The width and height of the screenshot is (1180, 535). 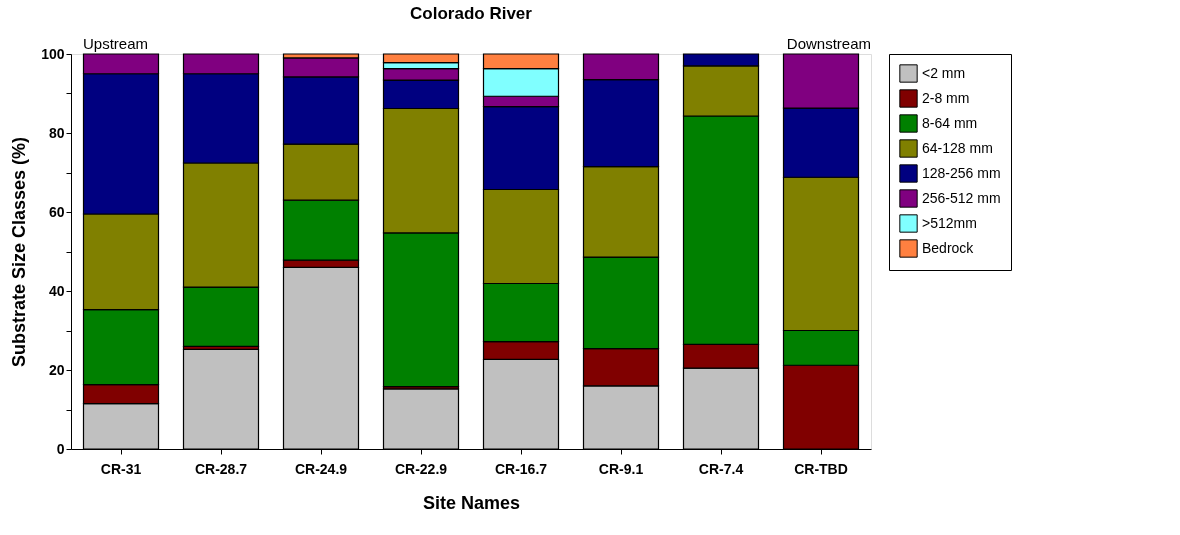 I want to click on legend-label: 128-256 mm, so click(x=961, y=172).